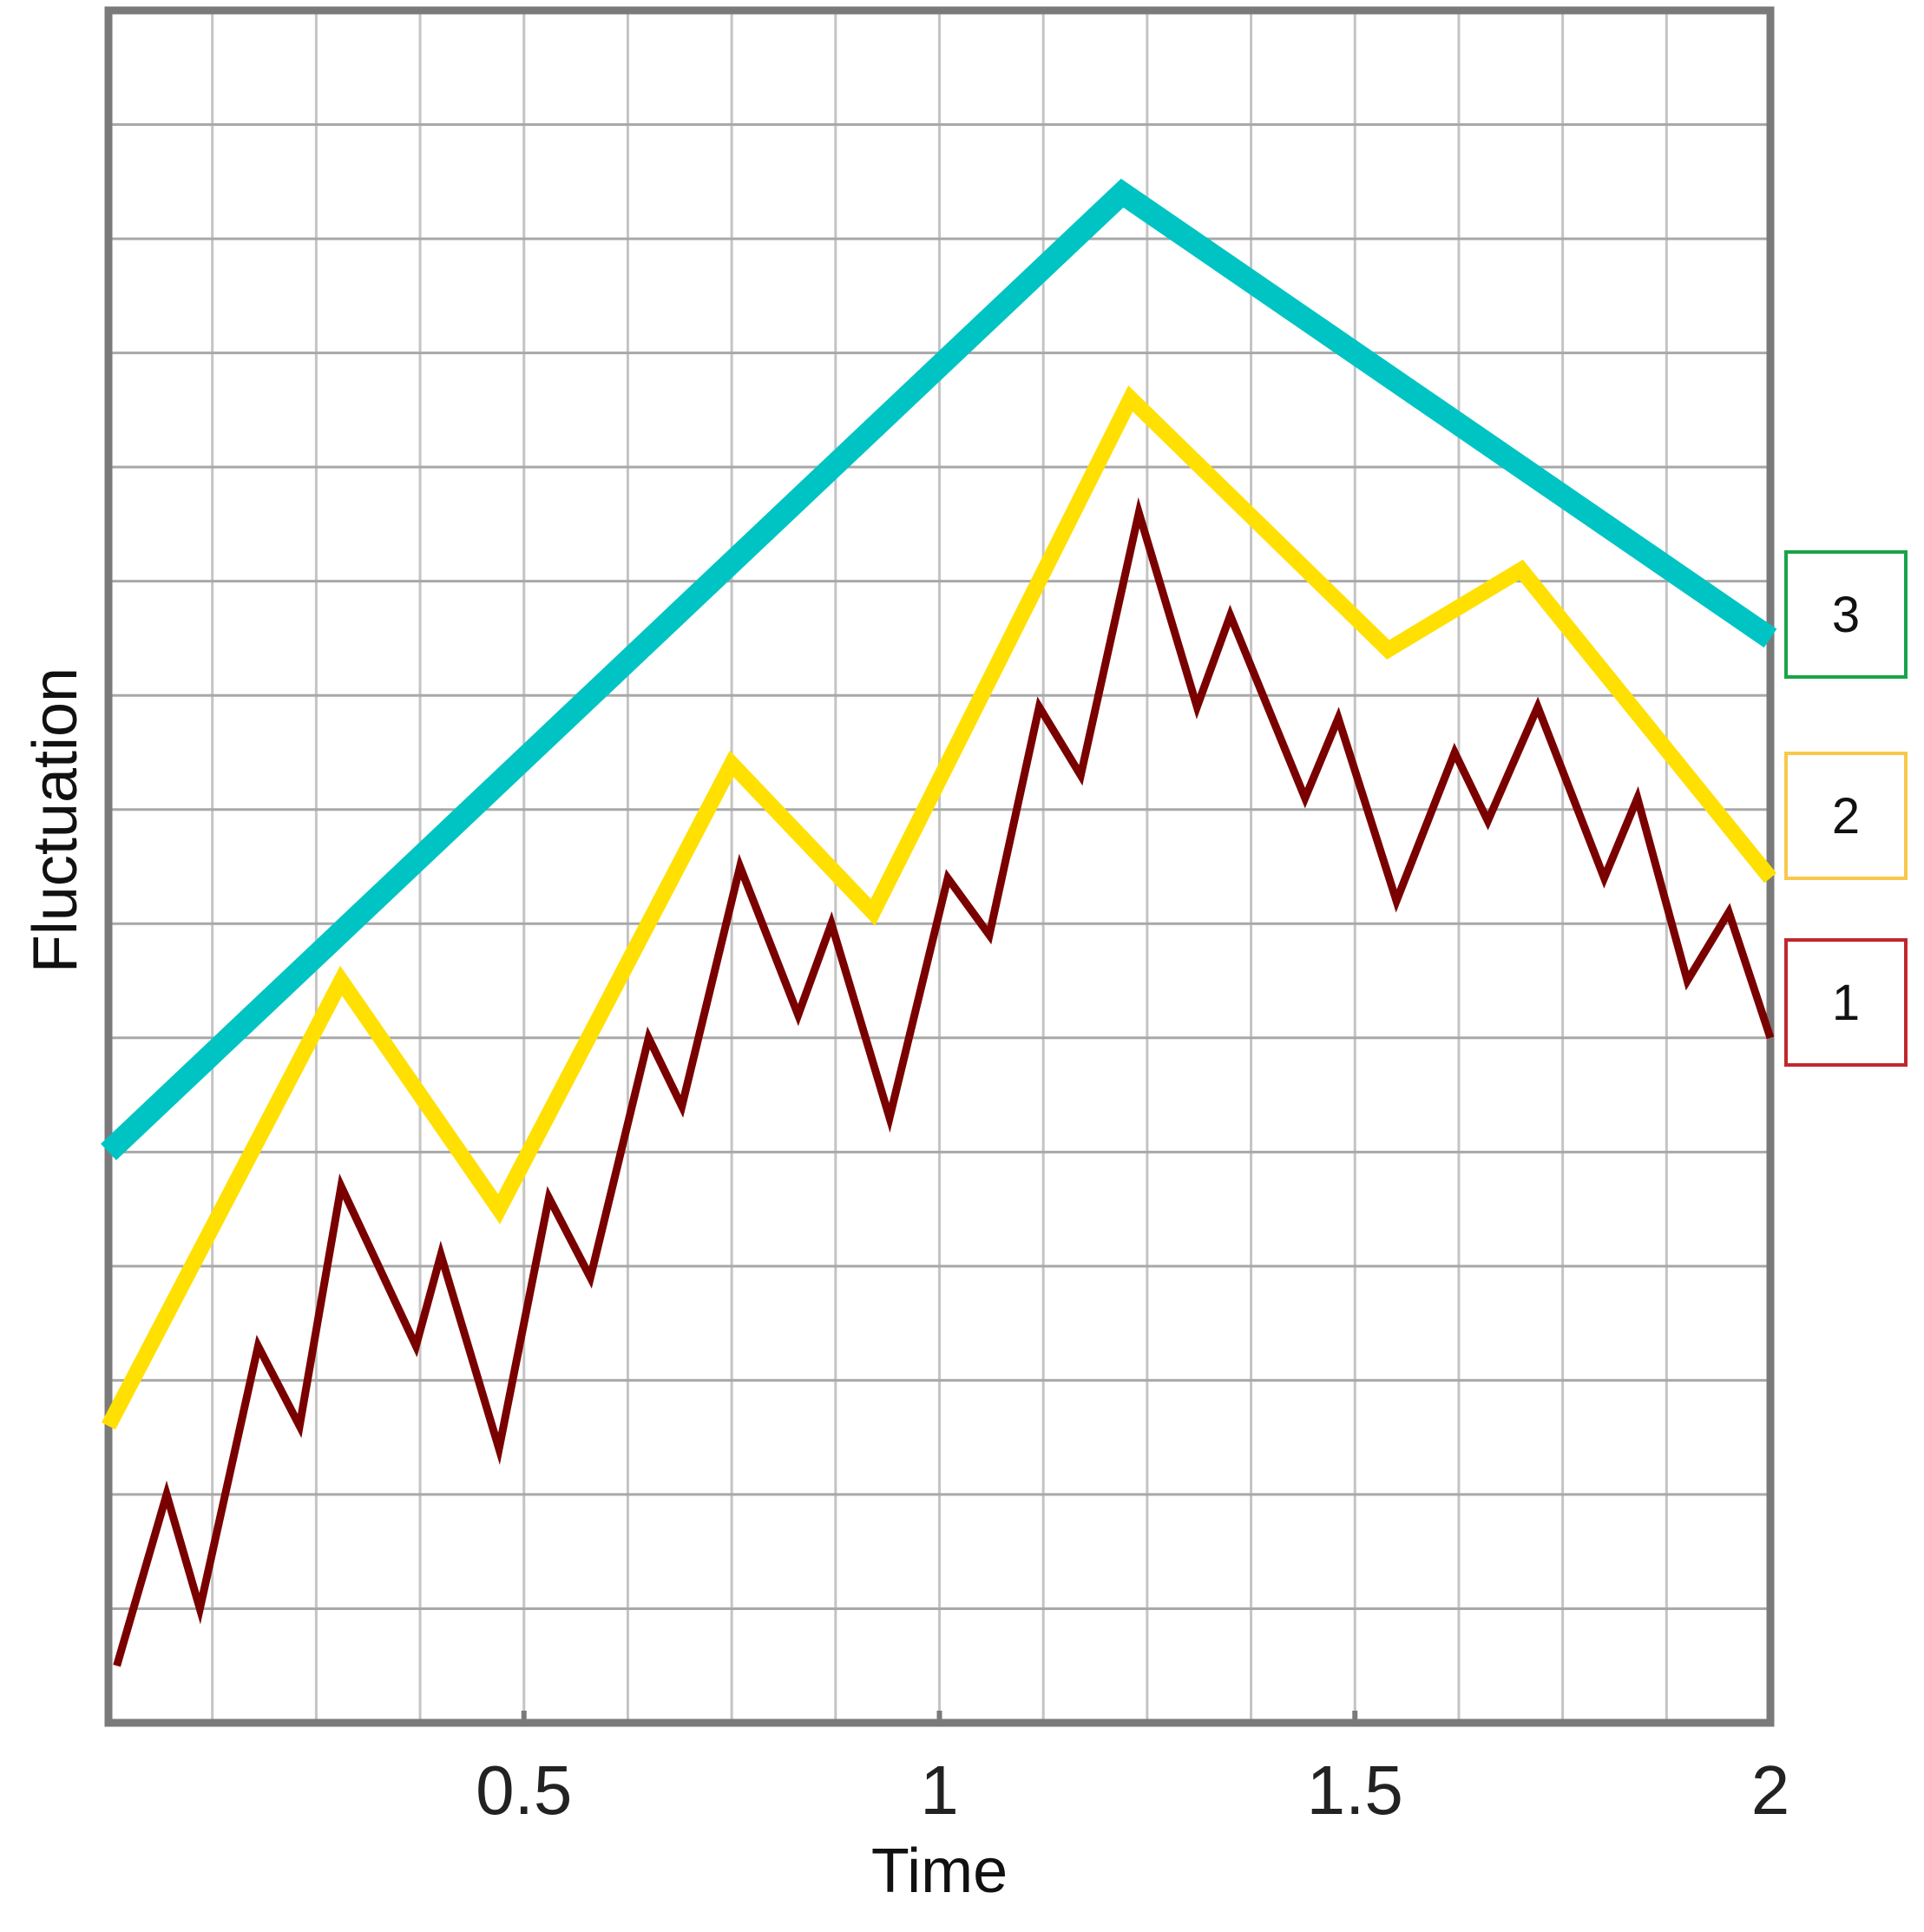 This screenshot has height=1932, width=1924. I want to click on y-axis-title: Fluctuation, so click(55, 820).